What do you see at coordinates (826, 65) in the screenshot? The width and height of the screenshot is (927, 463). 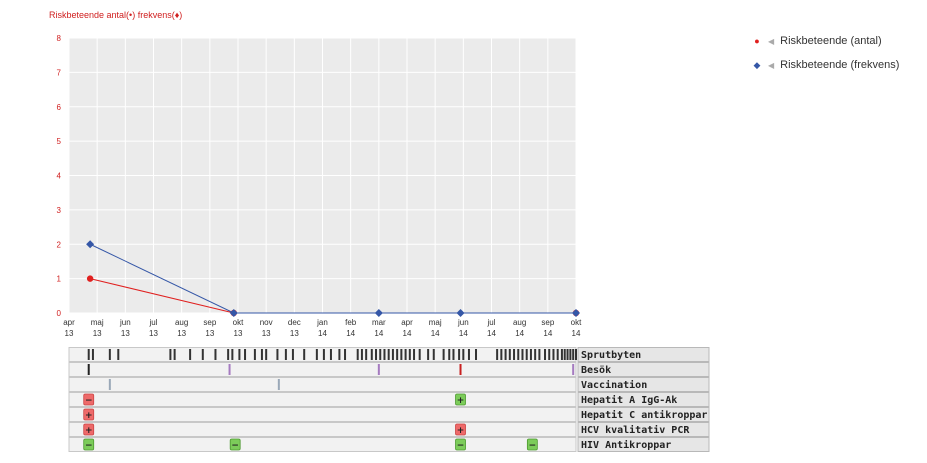 I see `legend-item-frekvens: ◆ ◀ Riskbeteende (frekvens)` at bounding box center [826, 65].